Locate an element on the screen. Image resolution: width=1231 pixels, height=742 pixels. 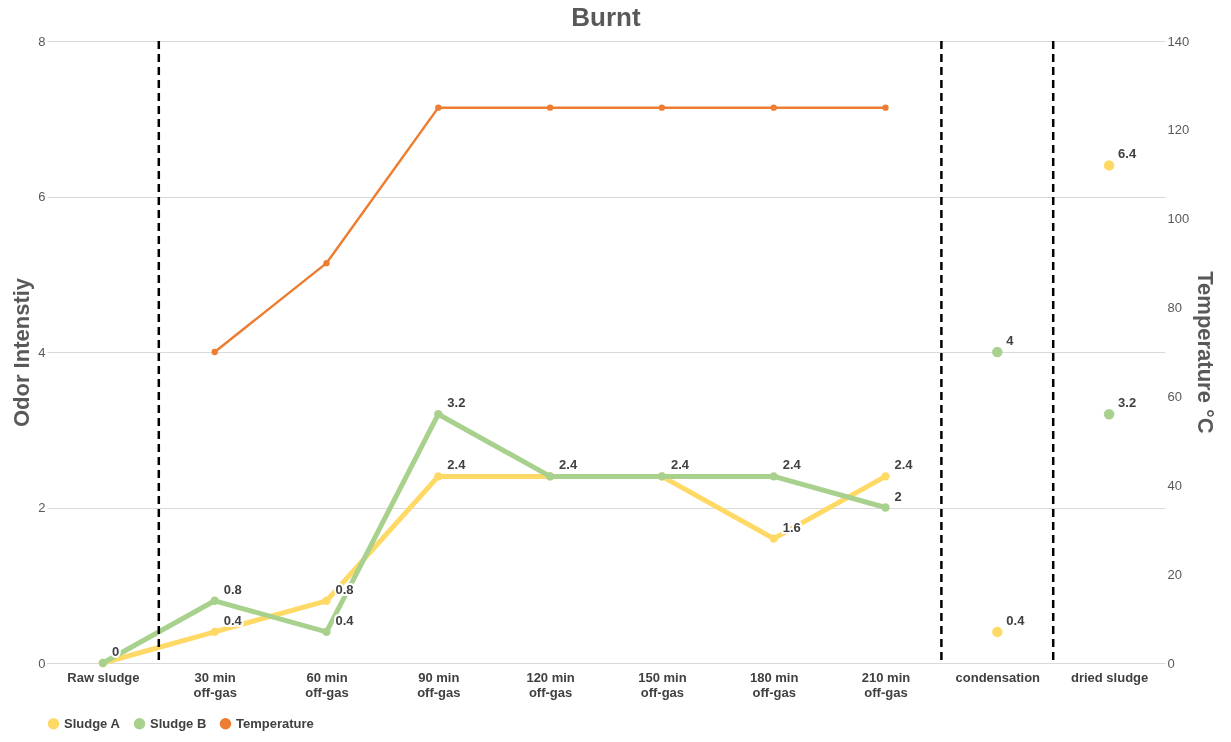
x-tick-label: 150 min off-gas is located at coordinates (662, 684).